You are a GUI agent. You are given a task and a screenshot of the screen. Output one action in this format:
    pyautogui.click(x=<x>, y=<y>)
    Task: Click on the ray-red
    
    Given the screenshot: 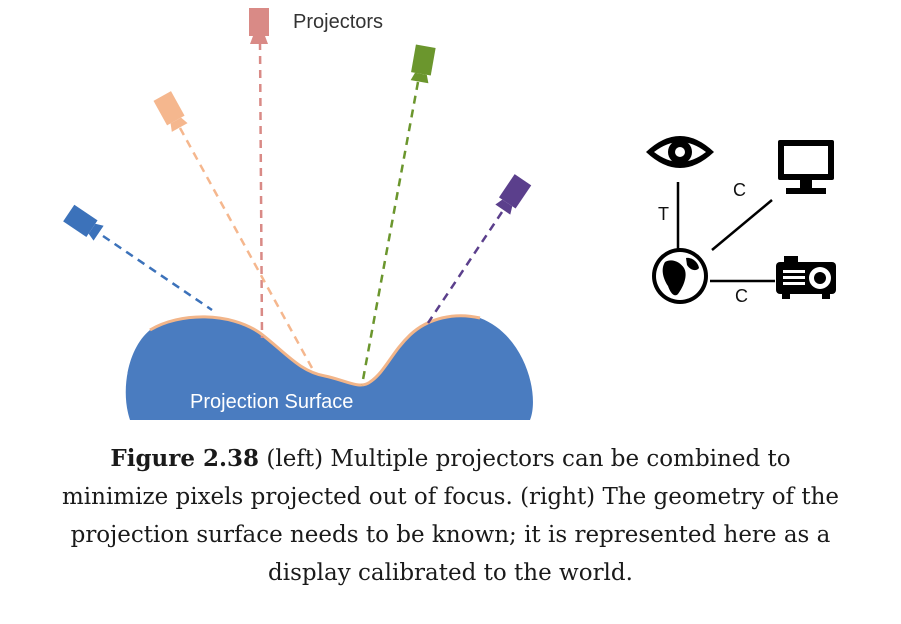 What is the action you would take?
    pyautogui.click(x=261, y=190)
    